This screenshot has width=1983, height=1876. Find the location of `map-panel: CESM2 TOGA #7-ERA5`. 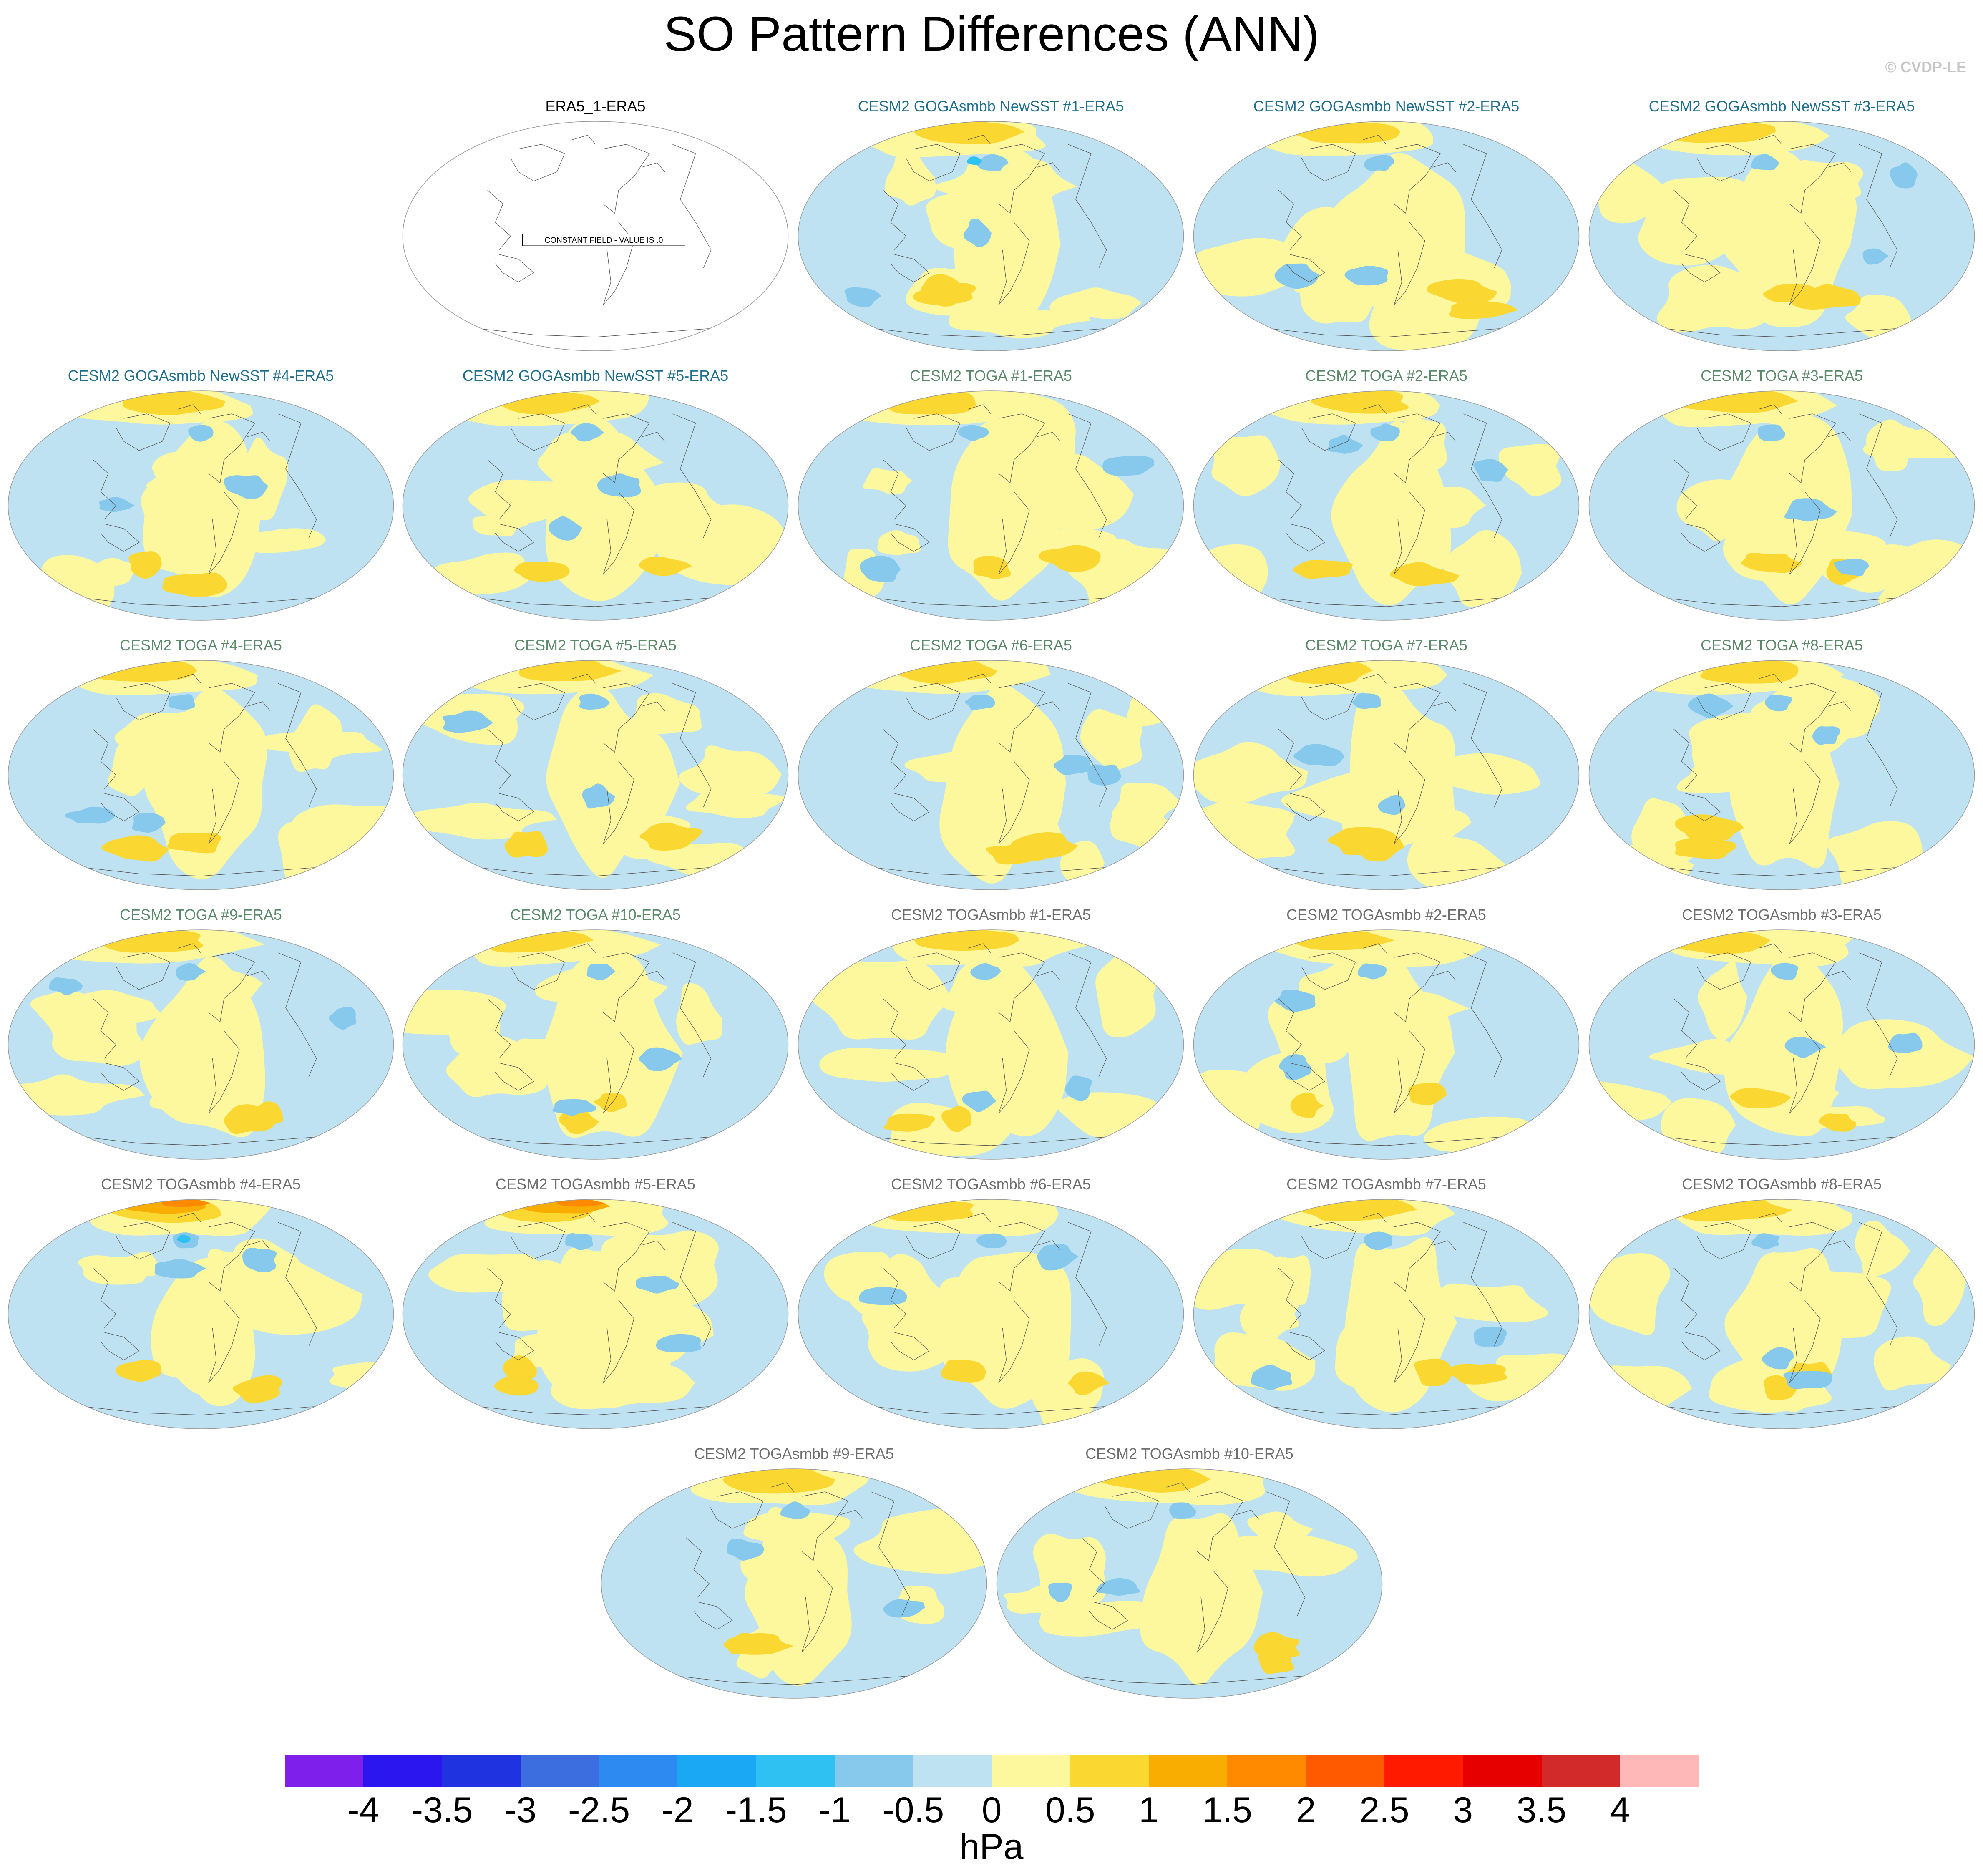

map-panel: CESM2 TOGA #7-ERA5 is located at coordinates (1386, 770).